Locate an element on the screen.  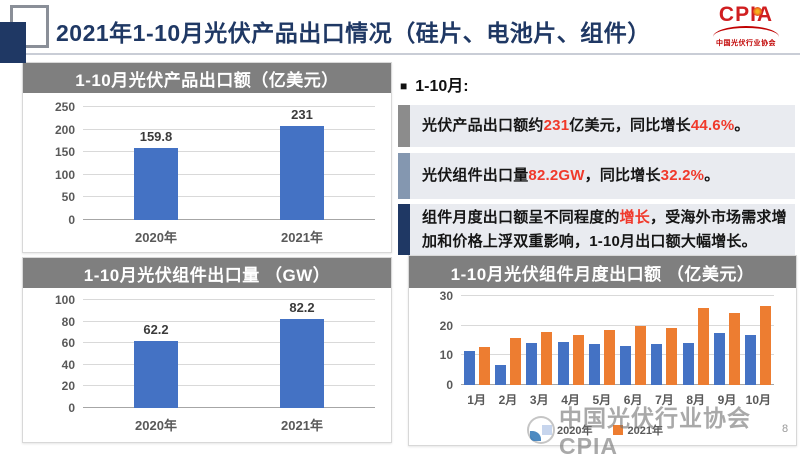
y-axis-tick: 80 is located at coordinates (68, 321).